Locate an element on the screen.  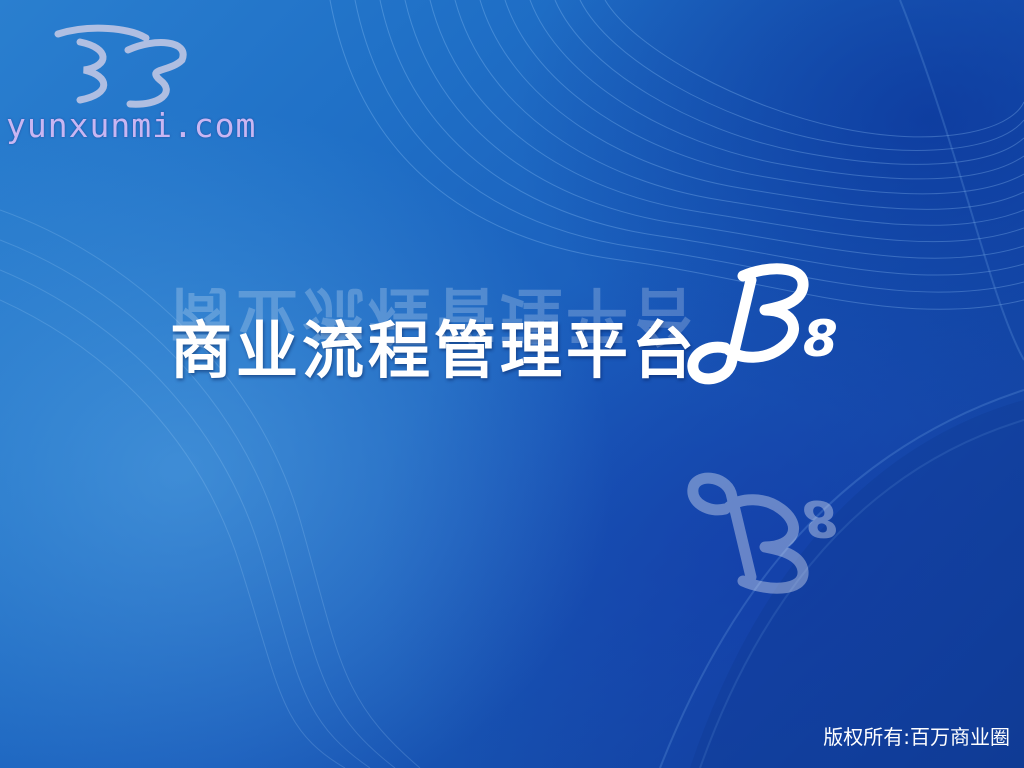
product-title-reflection-text: 商业流程管理平台 is located at coordinates (434, 315).